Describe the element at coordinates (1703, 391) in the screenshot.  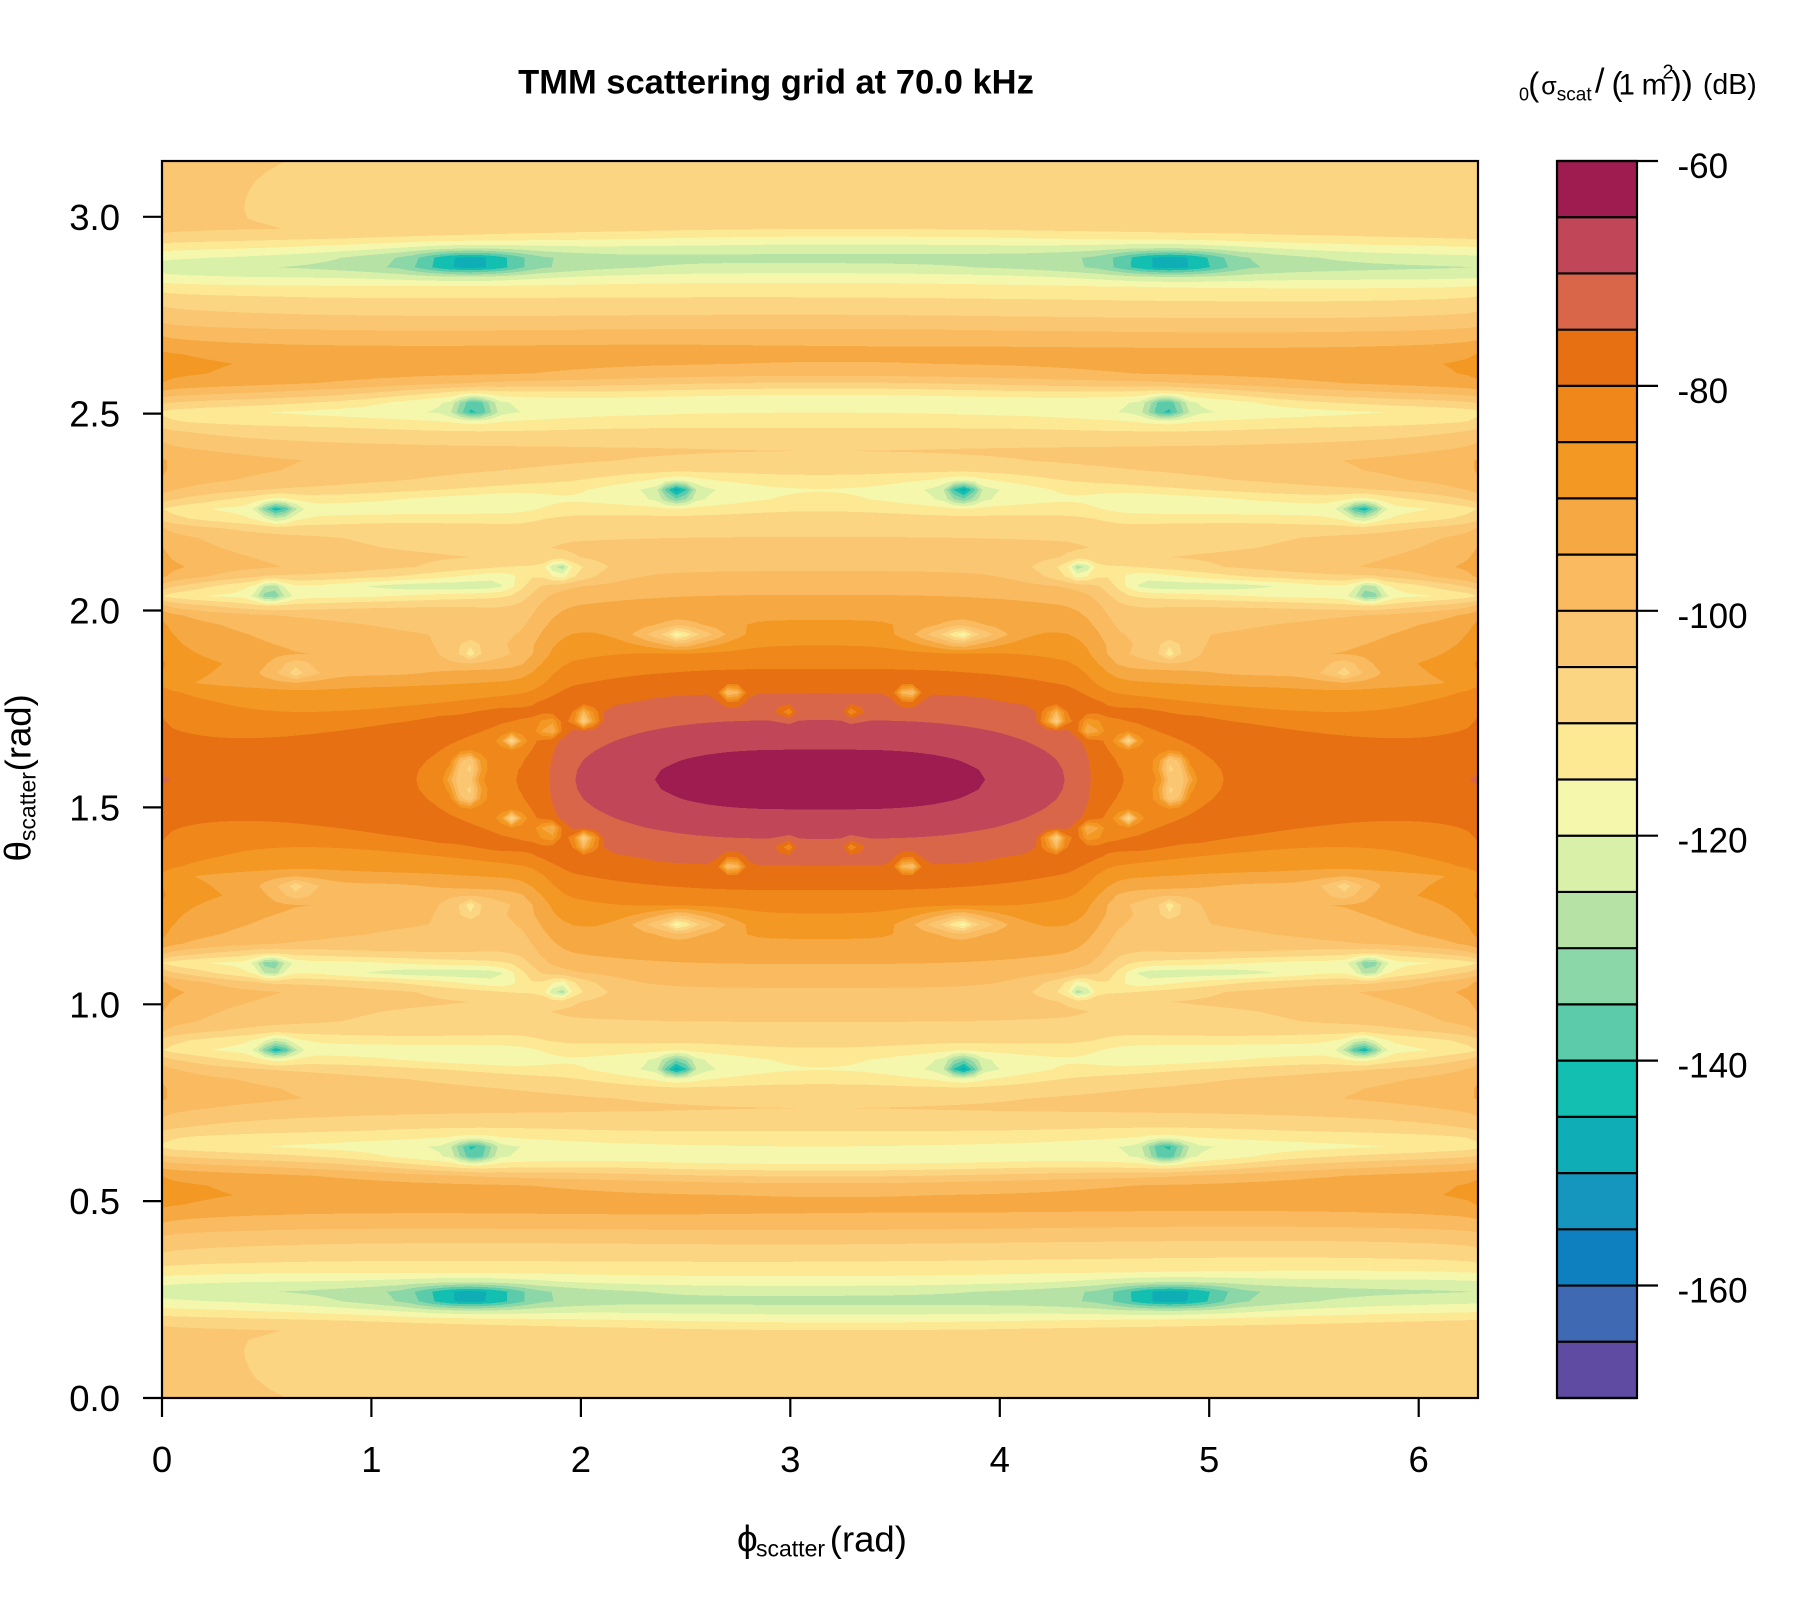
I see `svg-text: -80` at that location.